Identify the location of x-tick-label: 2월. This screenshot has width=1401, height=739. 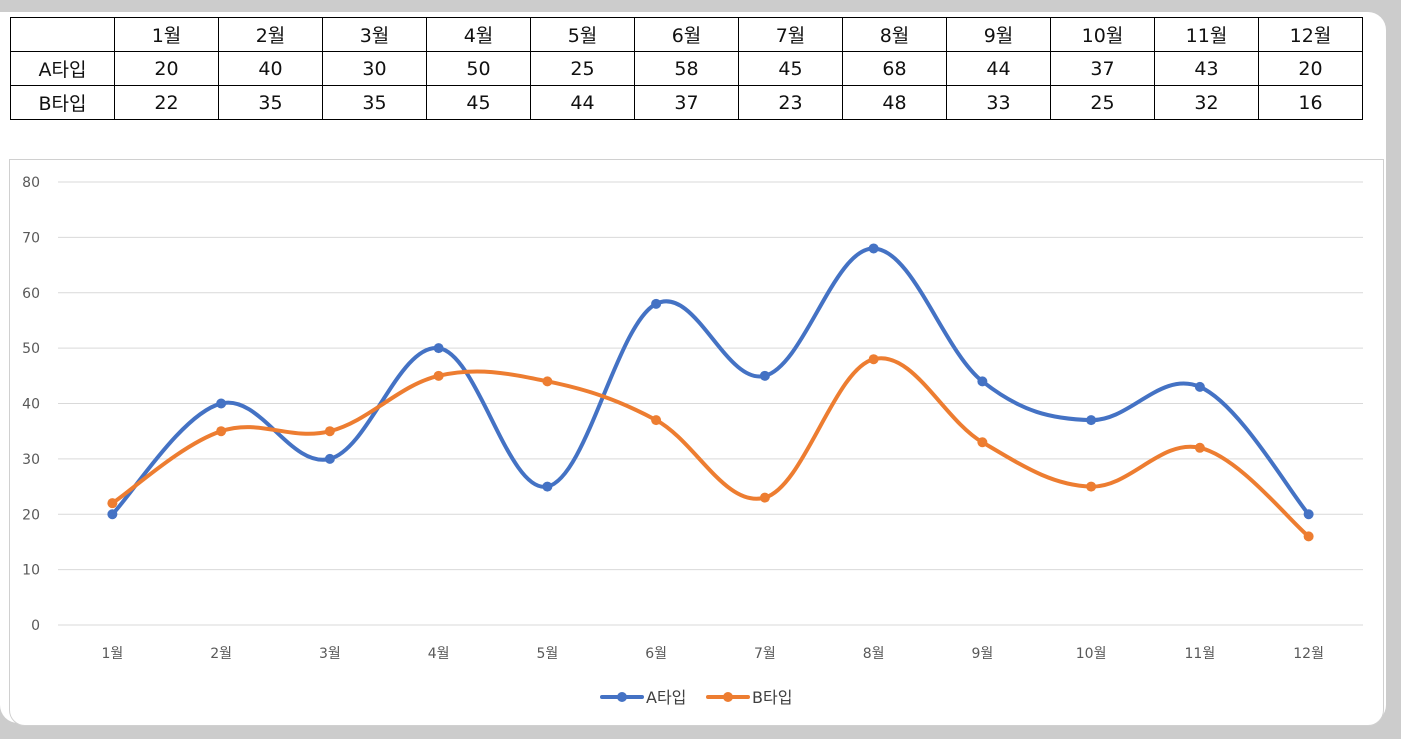
(221, 654).